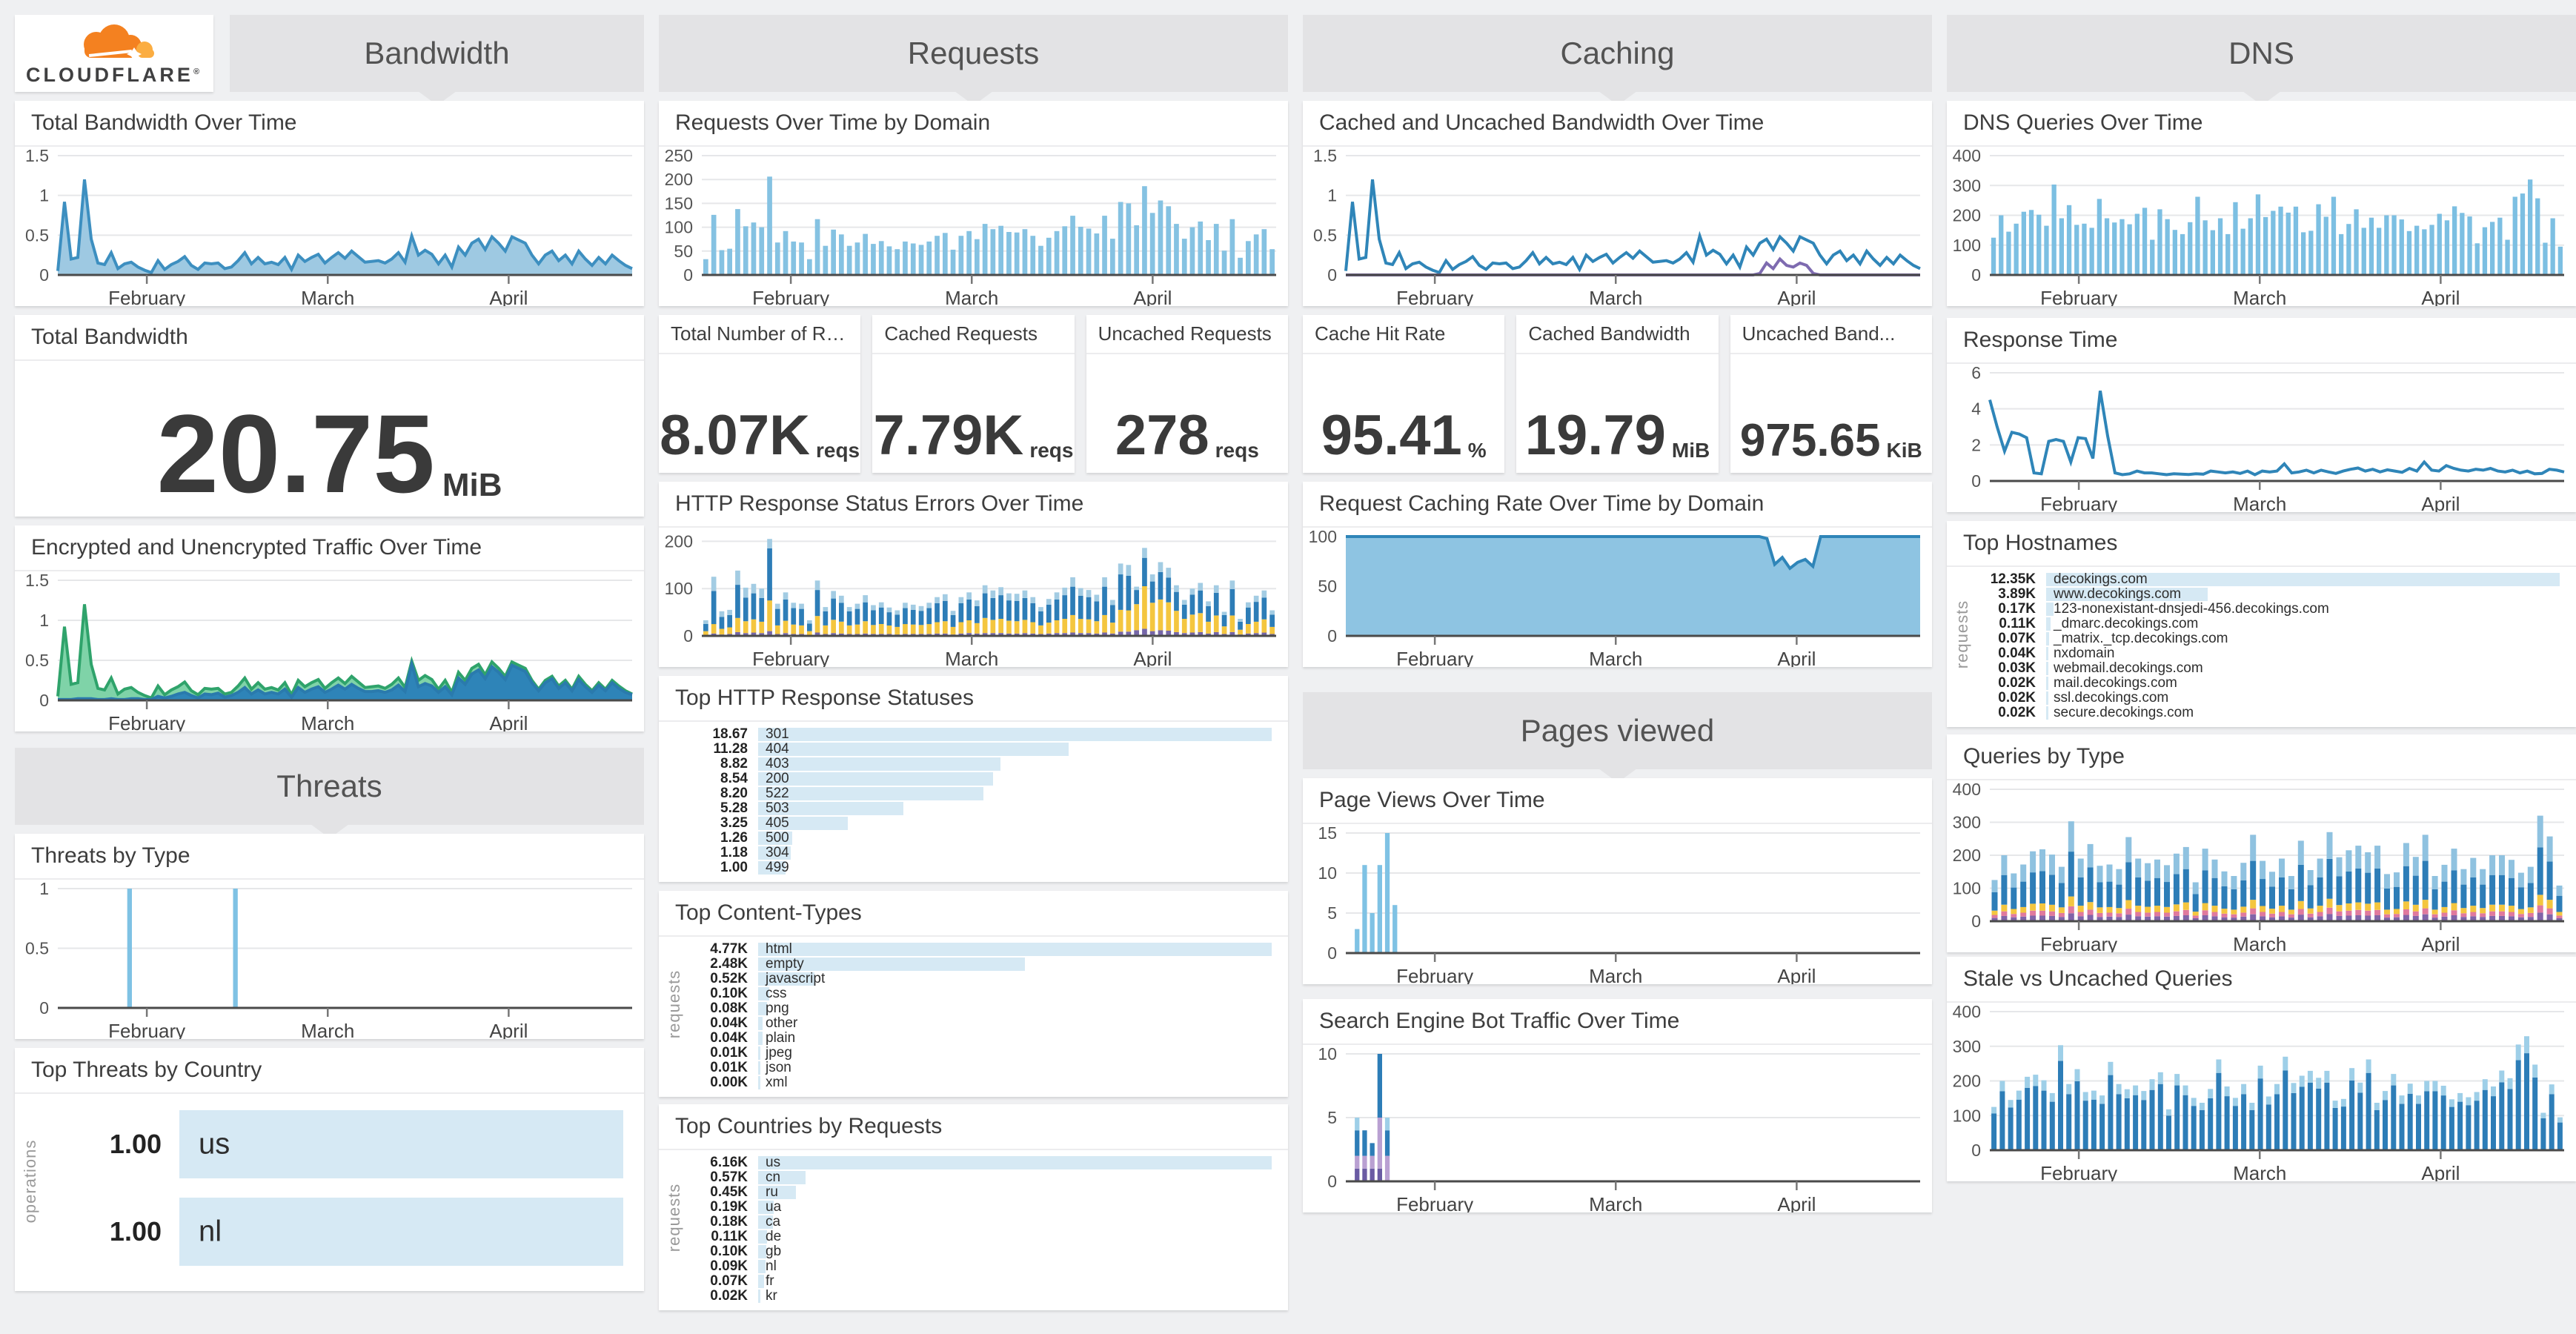 This screenshot has height=1334, width=2576. What do you see at coordinates (973, 226) in the screenshot?
I see `requests-over-time-chart: 0 50 100 150 200 250 February March April` at bounding box center [973, 226].